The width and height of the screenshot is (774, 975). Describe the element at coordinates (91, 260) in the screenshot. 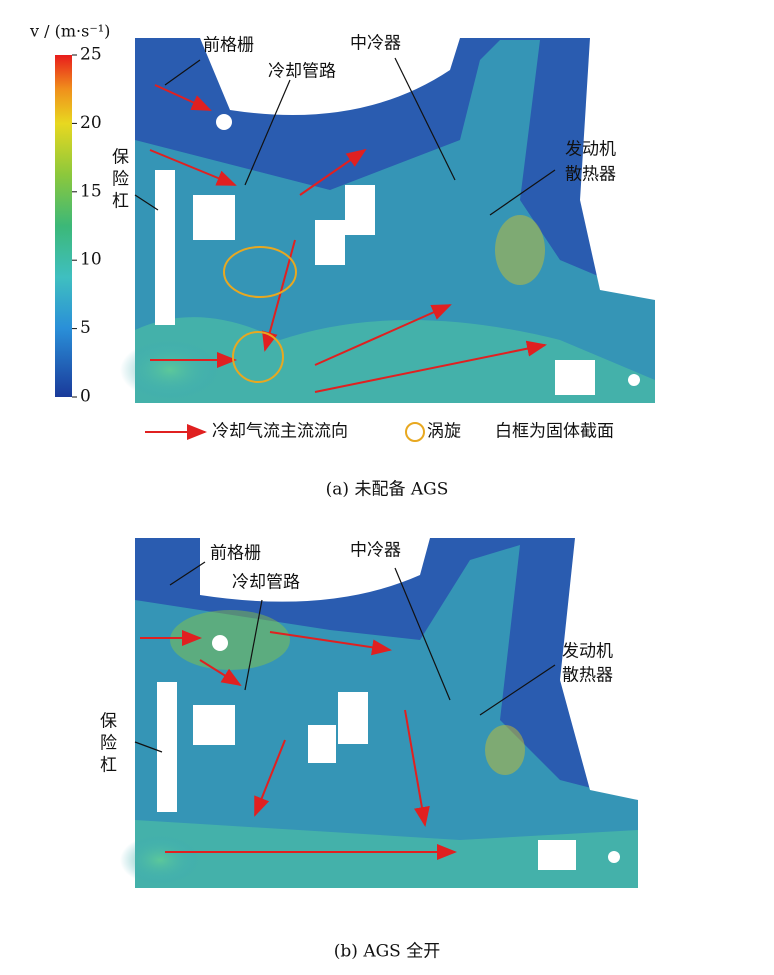

I see `tick-label: 10` at that location.